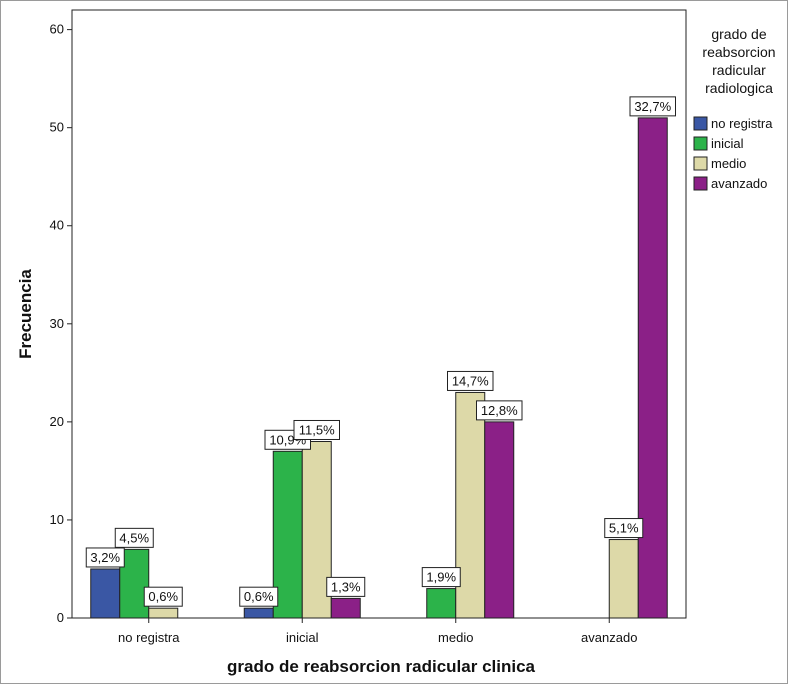 The width and height of the screenshot is (788, 684). Describe the element at coordinates (57, 29) in the screenshot. I see `y-tick-label: 60` at that location.